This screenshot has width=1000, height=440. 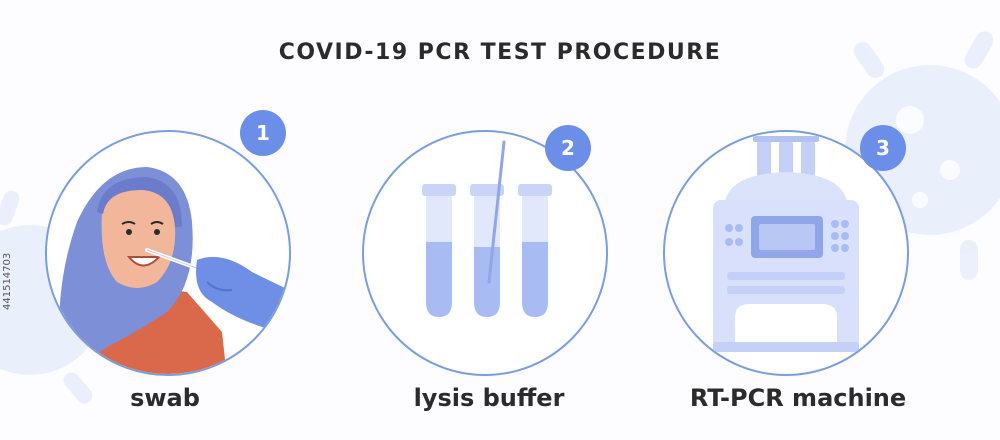 I want to click on test-tubes-illustration-icon, so click(x=487, y=228).